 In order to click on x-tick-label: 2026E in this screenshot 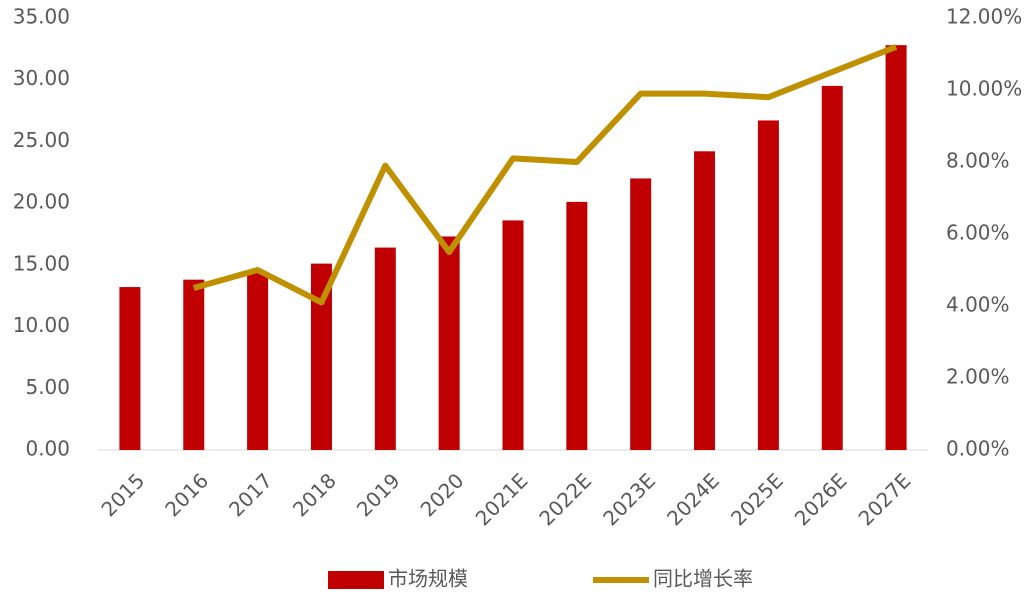, I will do `click(821, 499)`.